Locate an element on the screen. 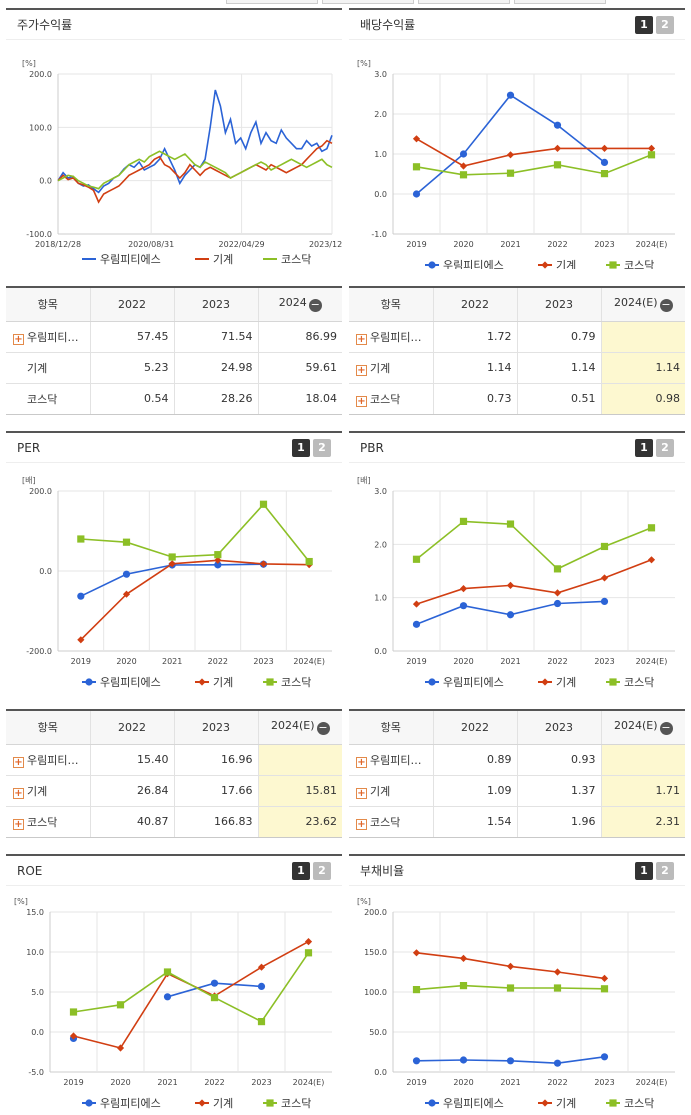 This screenshot has height=1115, width=691. panel-title: 부채비율 is located at coordinates (382, 871).